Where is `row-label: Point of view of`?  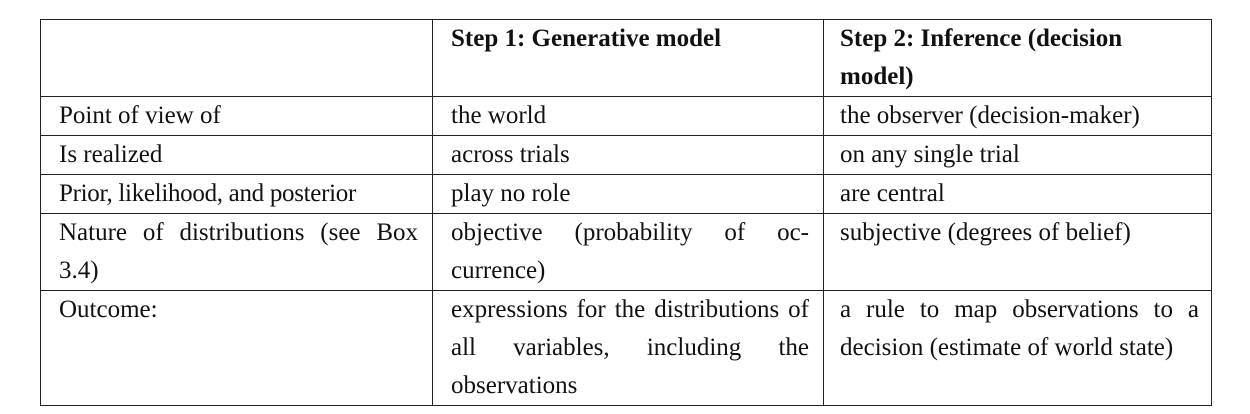 row-label: Point of view of is located at coordinates (236, 116).